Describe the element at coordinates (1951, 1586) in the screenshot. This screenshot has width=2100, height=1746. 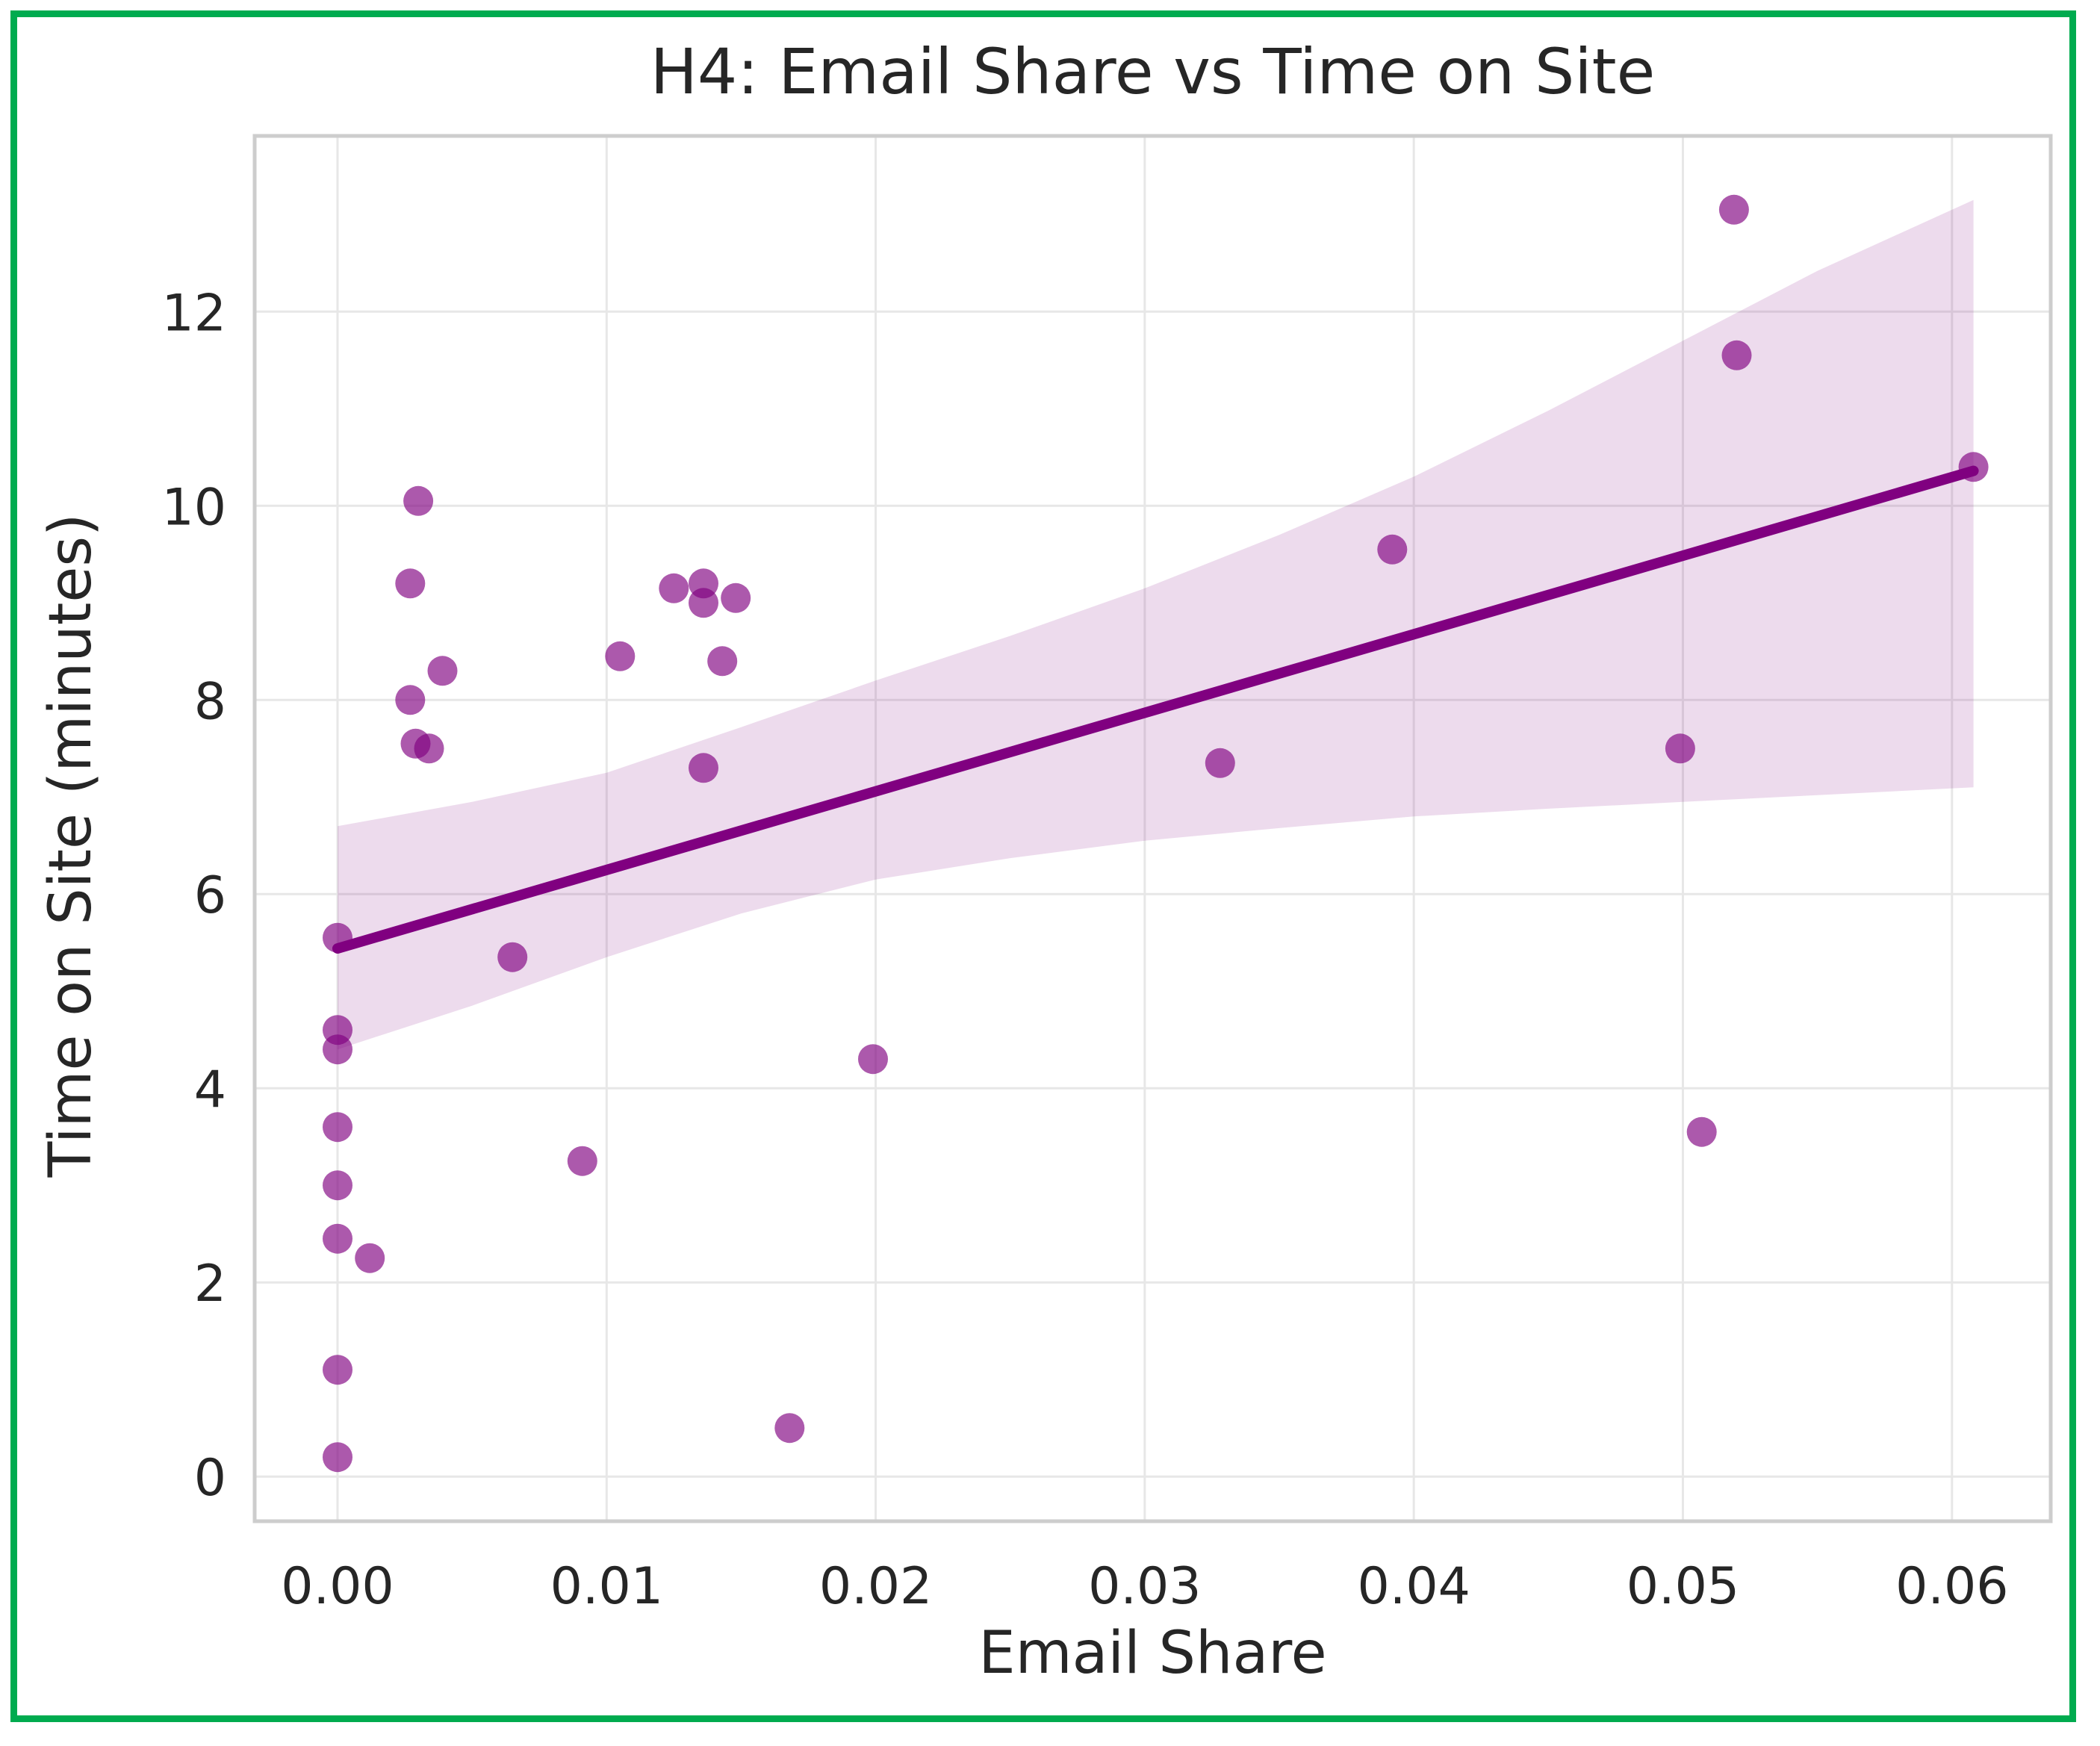
I see `x-tick-label: 0.06` at that location.